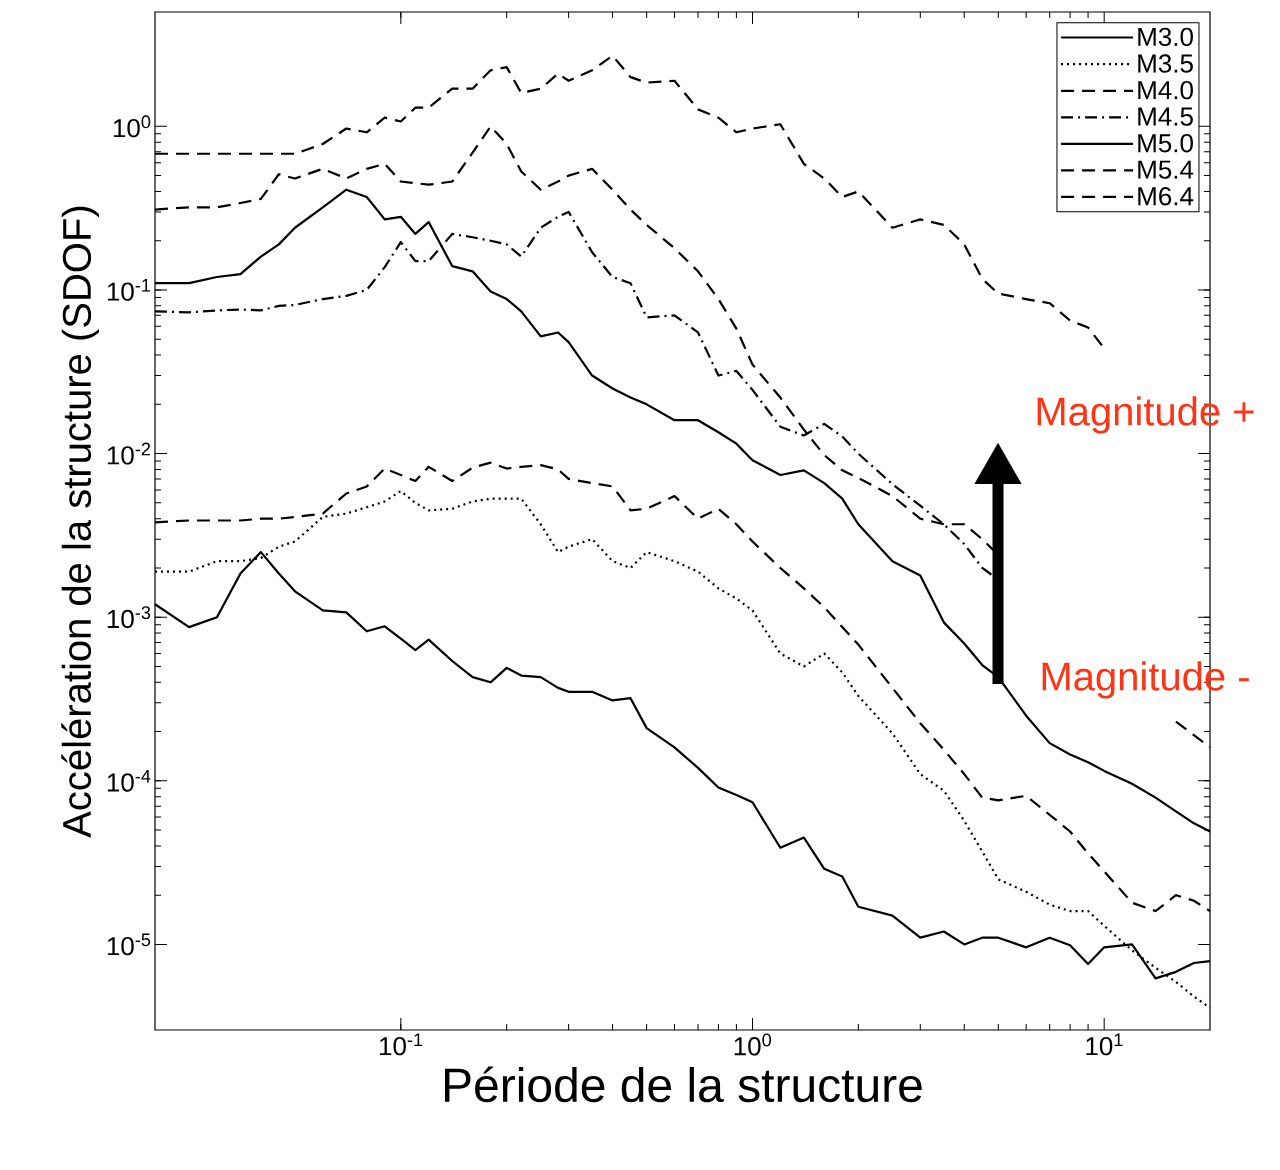 Image resolution: width=1280 pixels, height=1170 pixels. Describe the element at coordinates (1165, 63) in the screenshot. I see `legend-label: M3.5` at that location.